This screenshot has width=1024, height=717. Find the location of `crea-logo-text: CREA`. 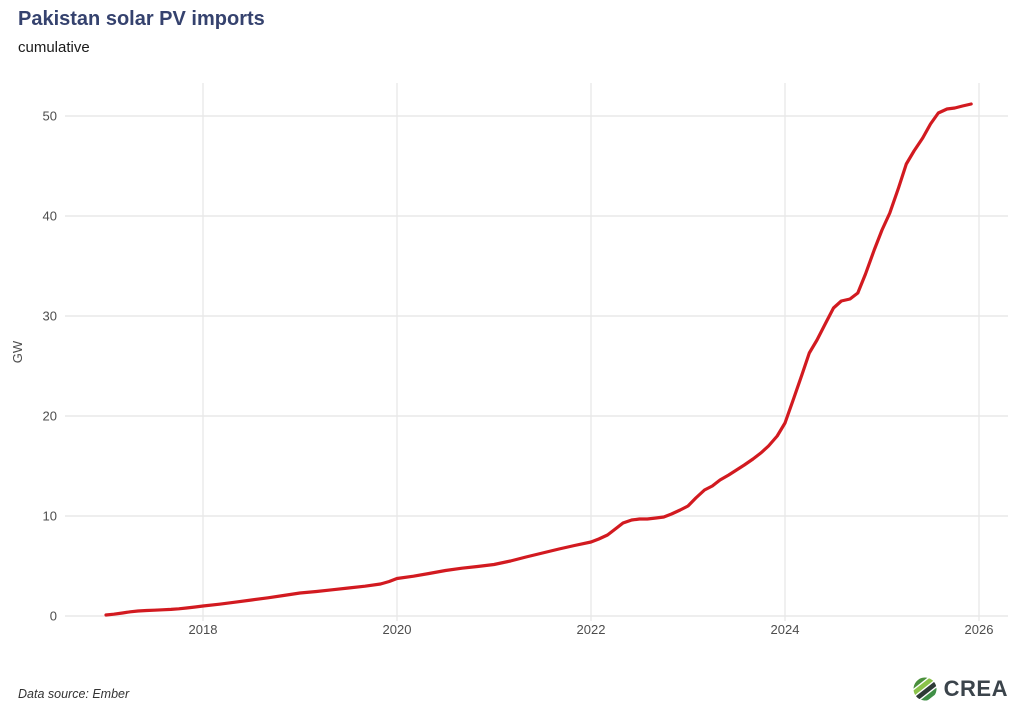

crea-logo-text: CREA is located at coordinates (975, 688).